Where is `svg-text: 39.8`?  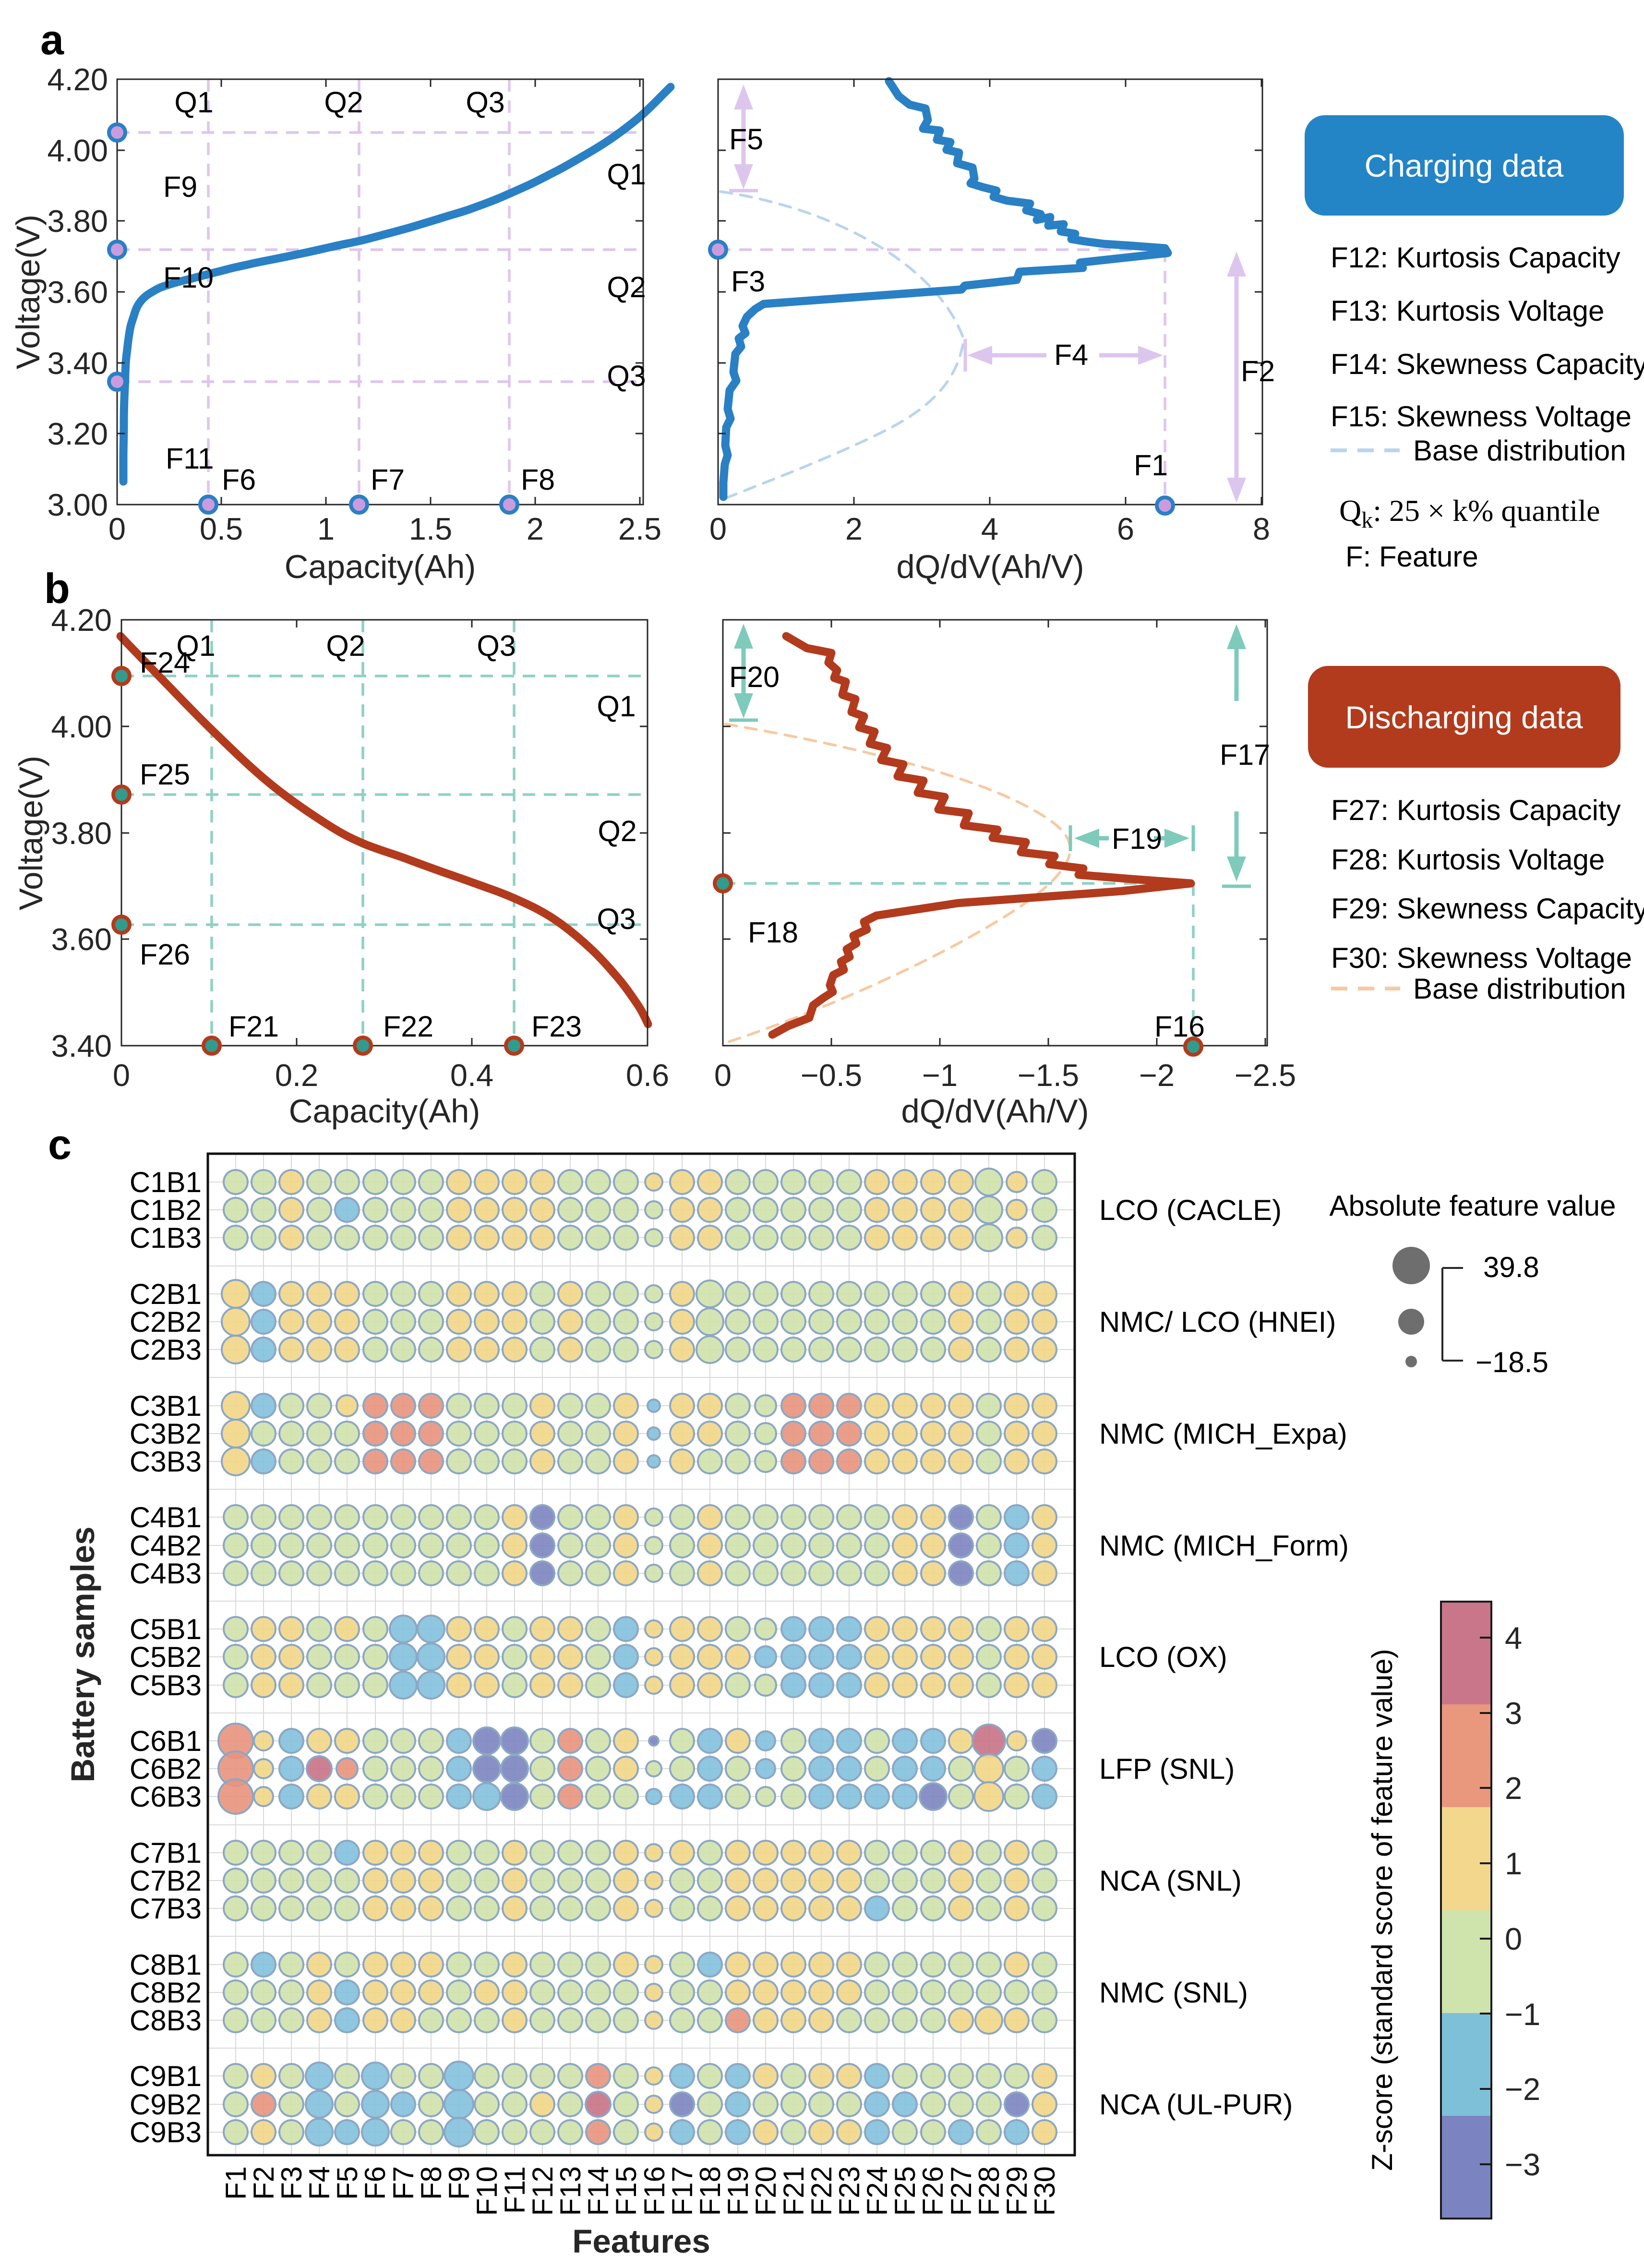 svg-text: 39.8 is located at coordinates (1511, 1267).